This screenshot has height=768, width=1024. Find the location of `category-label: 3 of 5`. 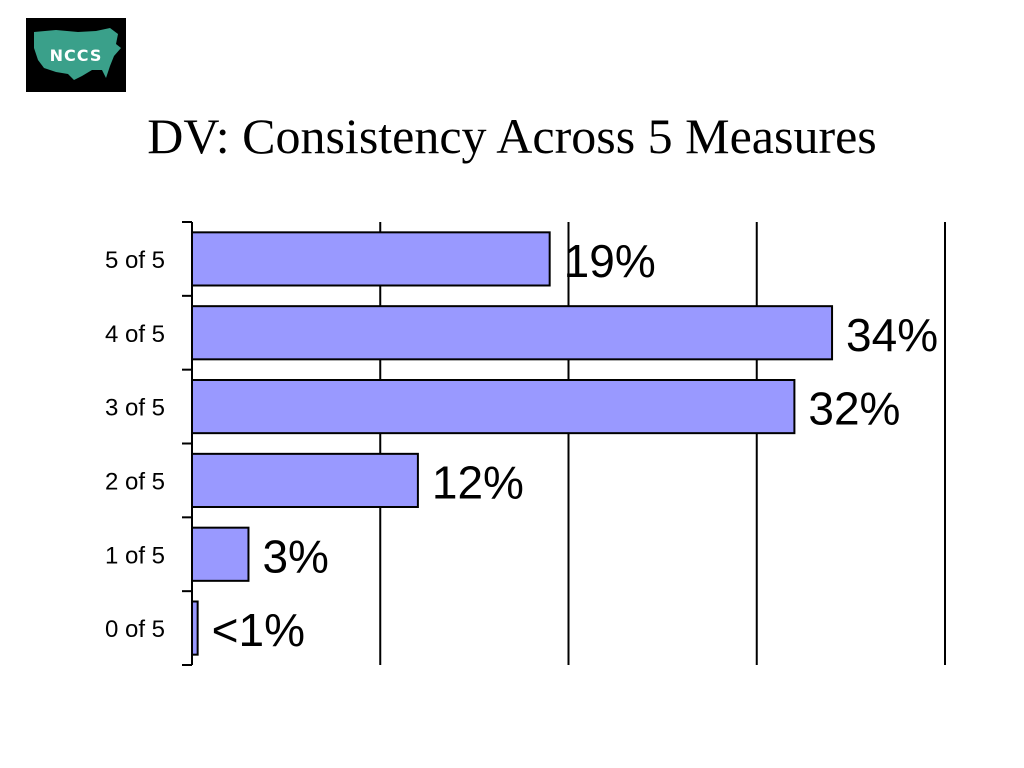

category-label: 3 of 5 is located at coordinates (135, 408).